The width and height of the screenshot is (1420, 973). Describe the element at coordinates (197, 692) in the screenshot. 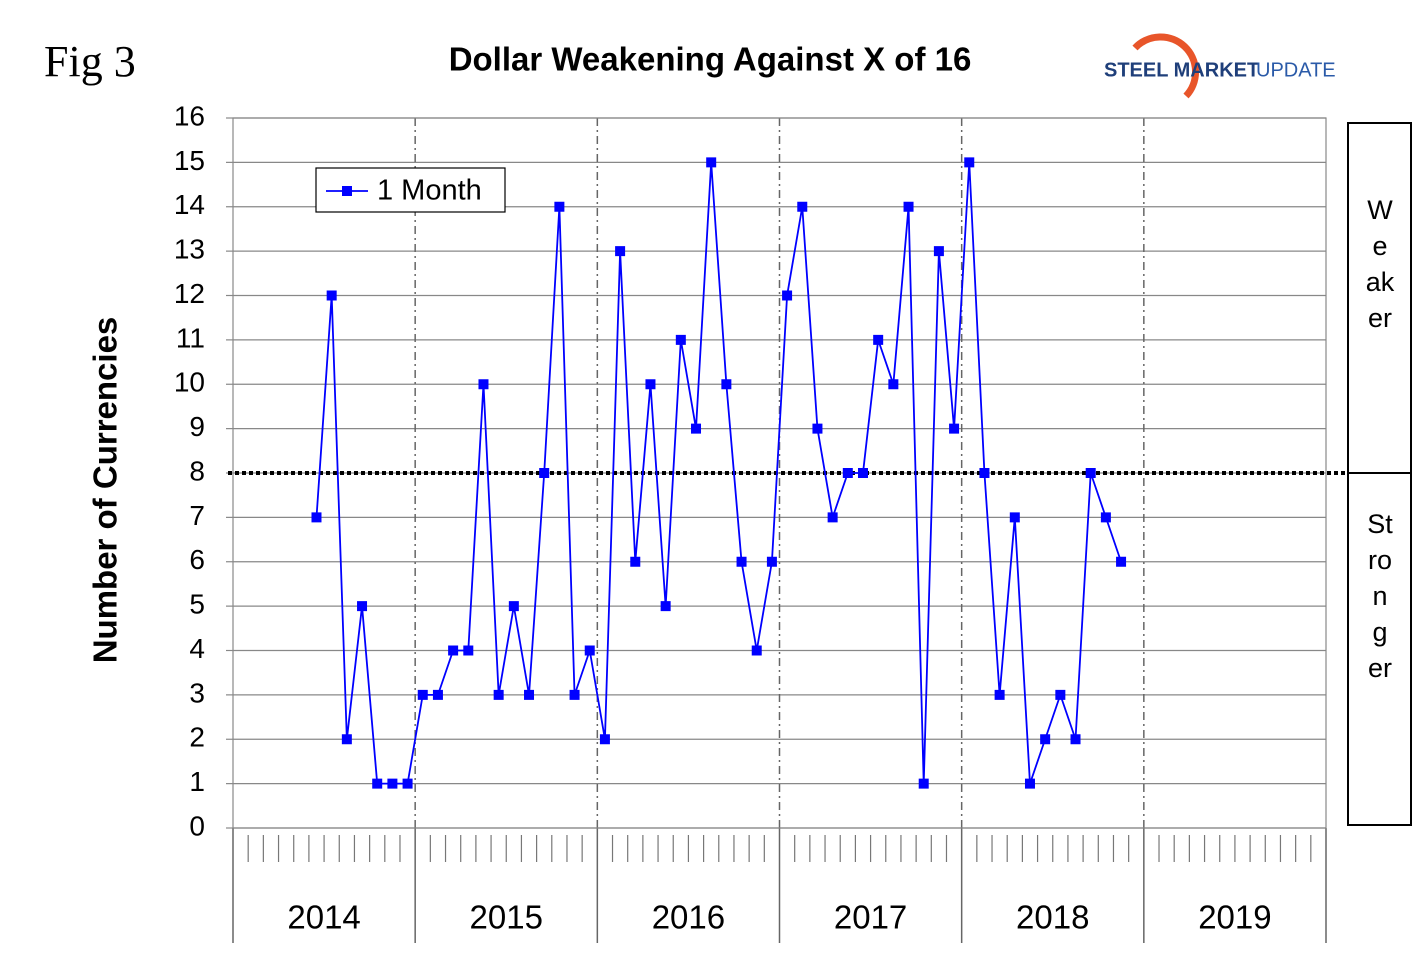

I see `y-tick-label: 3` at that location.